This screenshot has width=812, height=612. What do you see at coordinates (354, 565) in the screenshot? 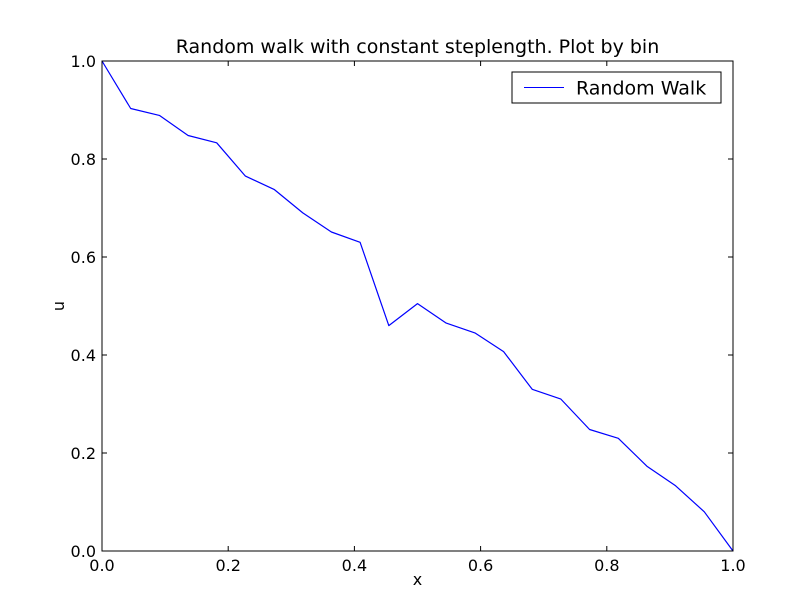
I see `x-tick-label: 0.4` at bounding box center [354, 565].